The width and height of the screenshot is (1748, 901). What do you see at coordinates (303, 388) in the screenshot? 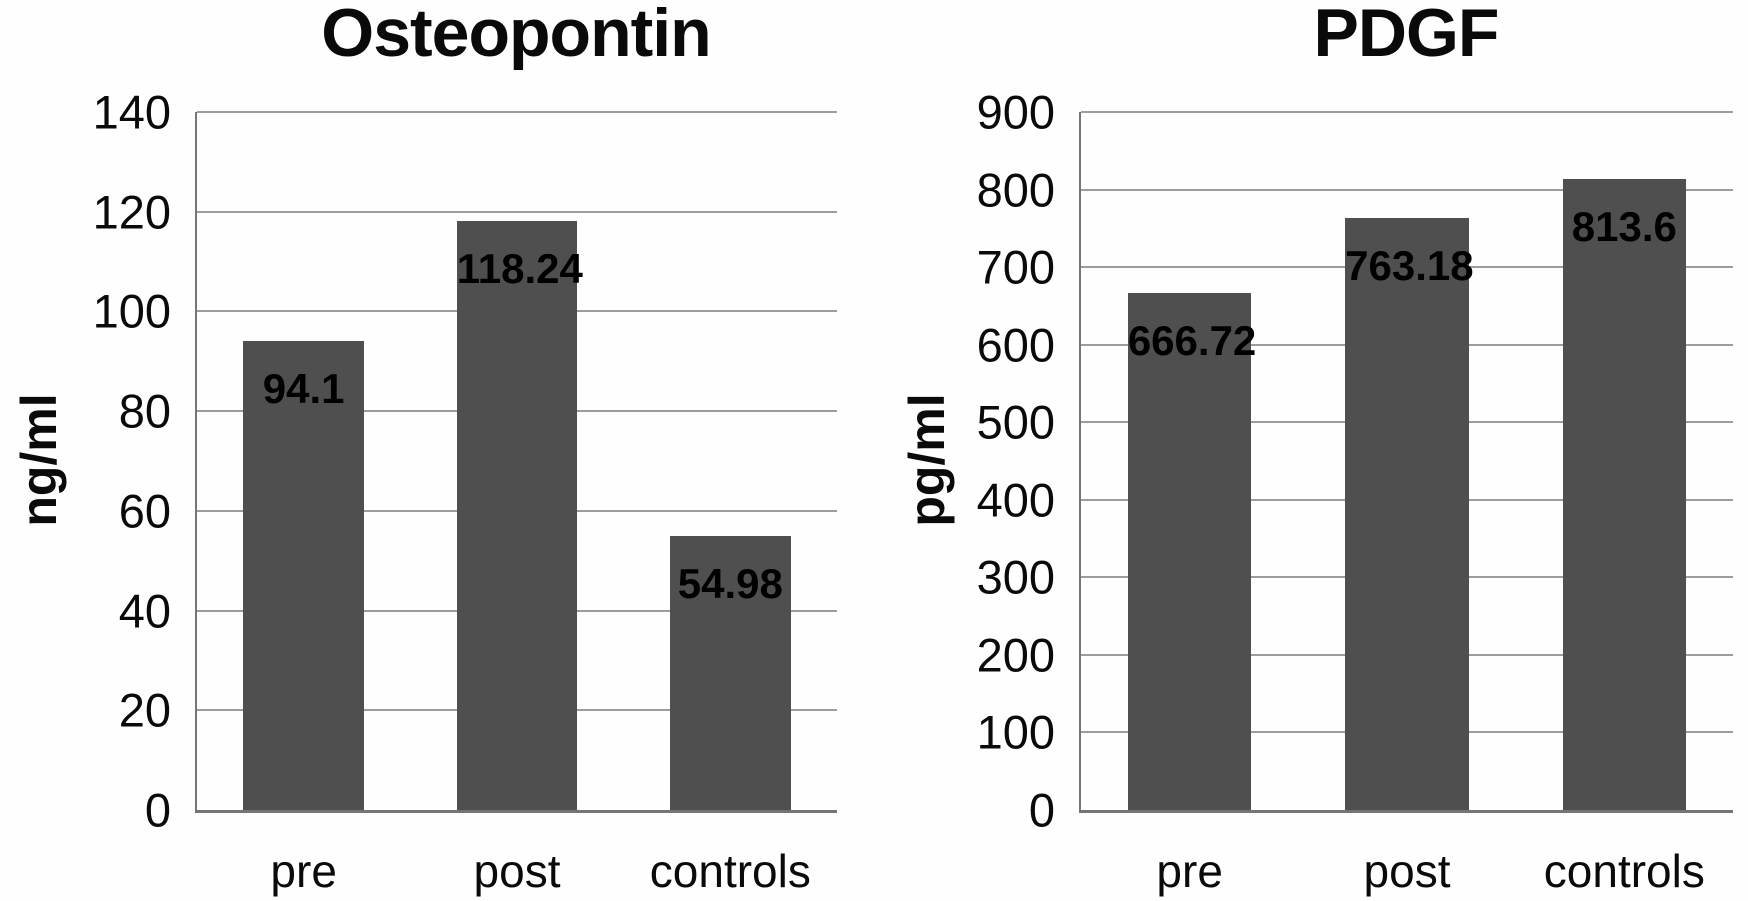
I see `bar-value-label: 94.1` at bounding box center [303, 388].